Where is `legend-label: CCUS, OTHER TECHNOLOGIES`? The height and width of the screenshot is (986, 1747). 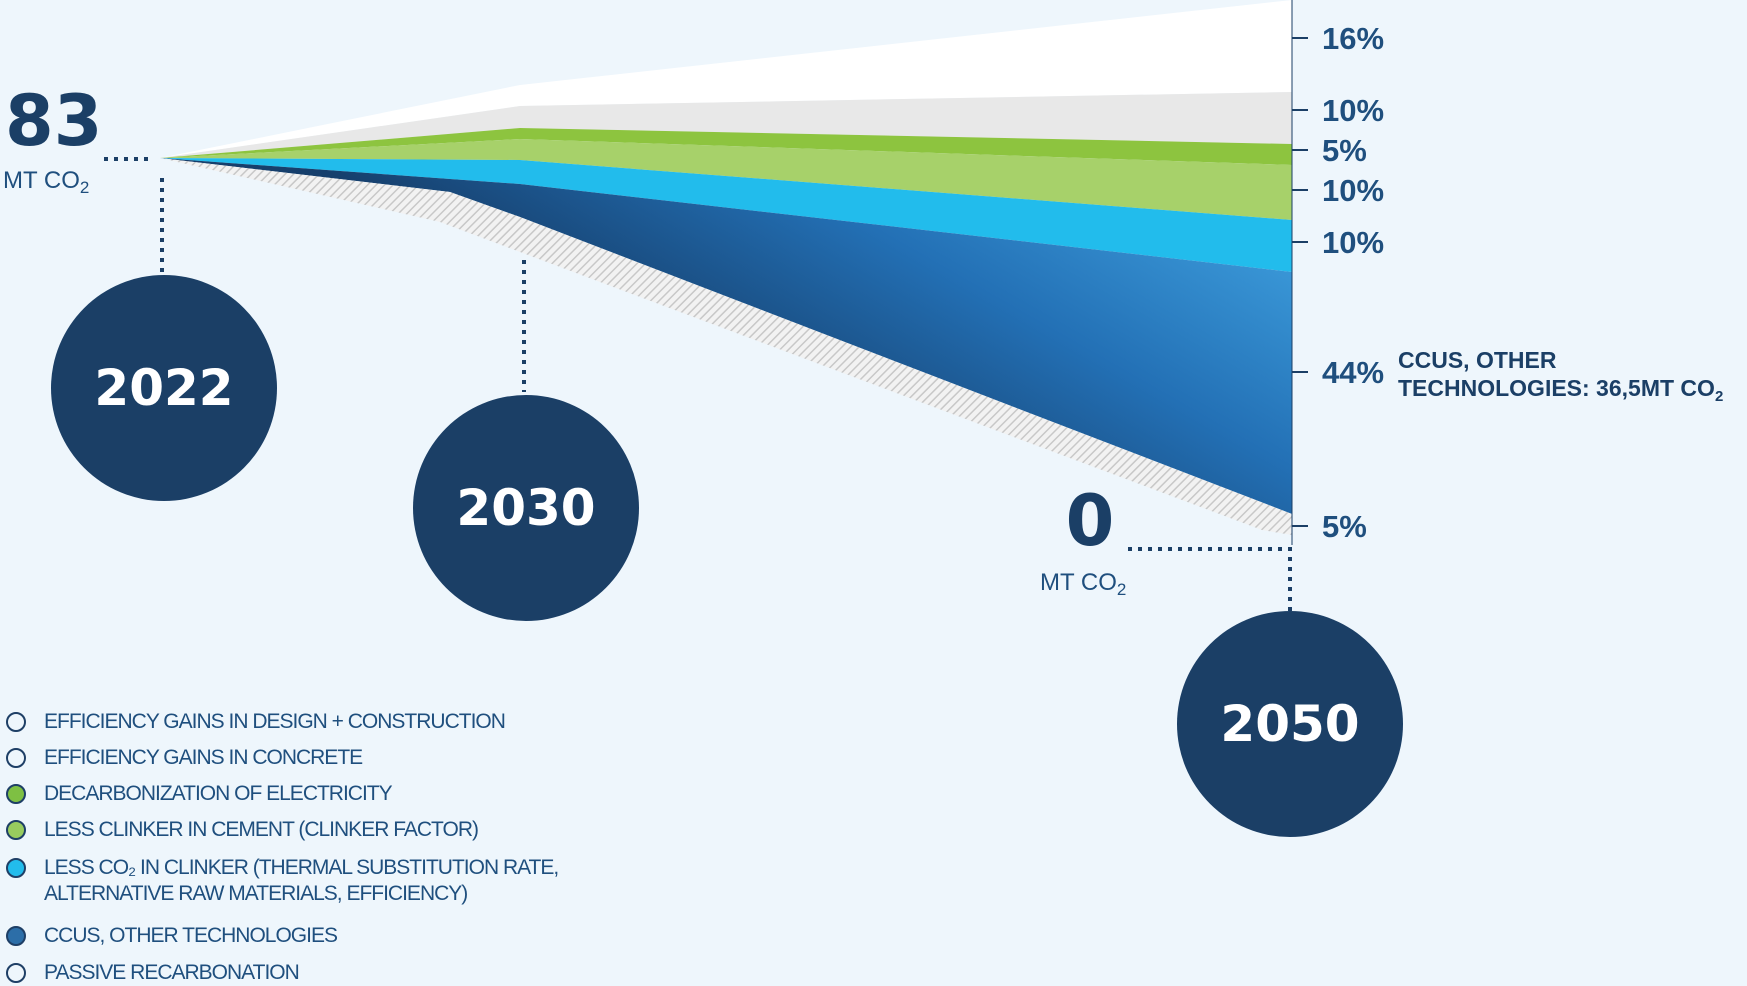
legend-label: CCUS, OTHER TECHNOLOGIES is located at coordinates (191, 935).